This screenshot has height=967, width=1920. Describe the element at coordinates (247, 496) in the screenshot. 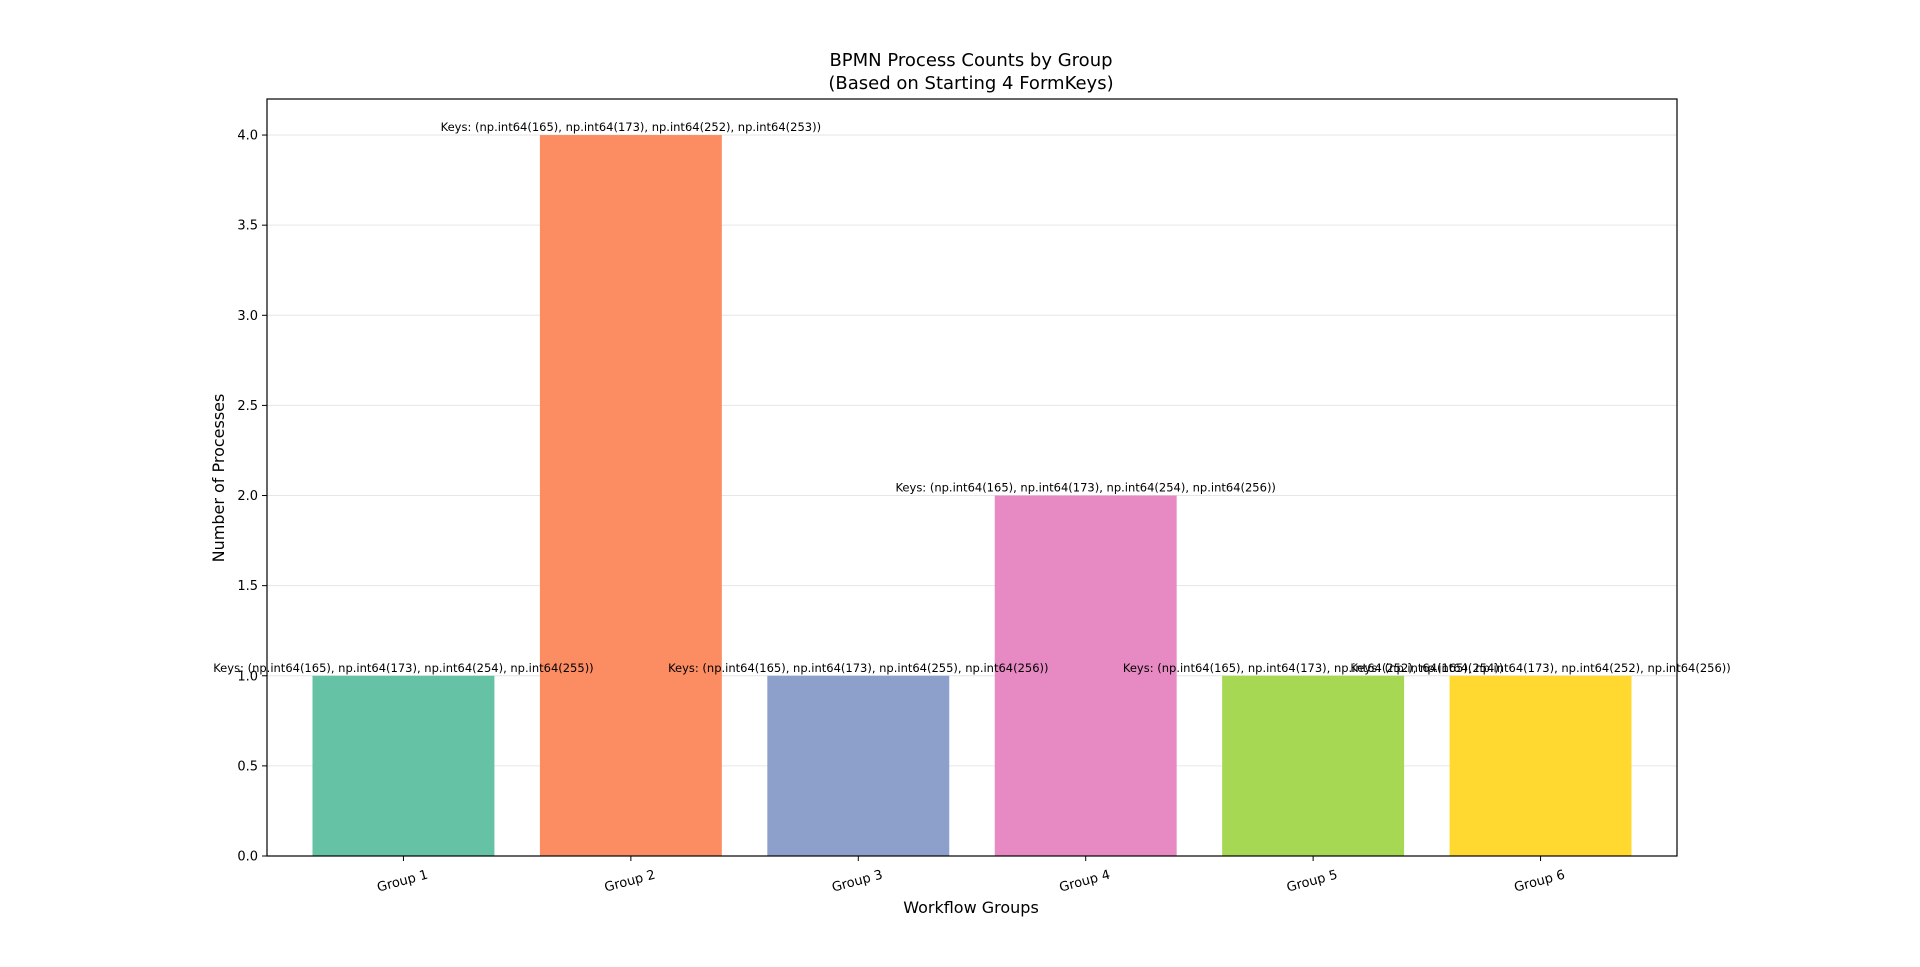

I see `y-tick-label: 2.0` at that location.